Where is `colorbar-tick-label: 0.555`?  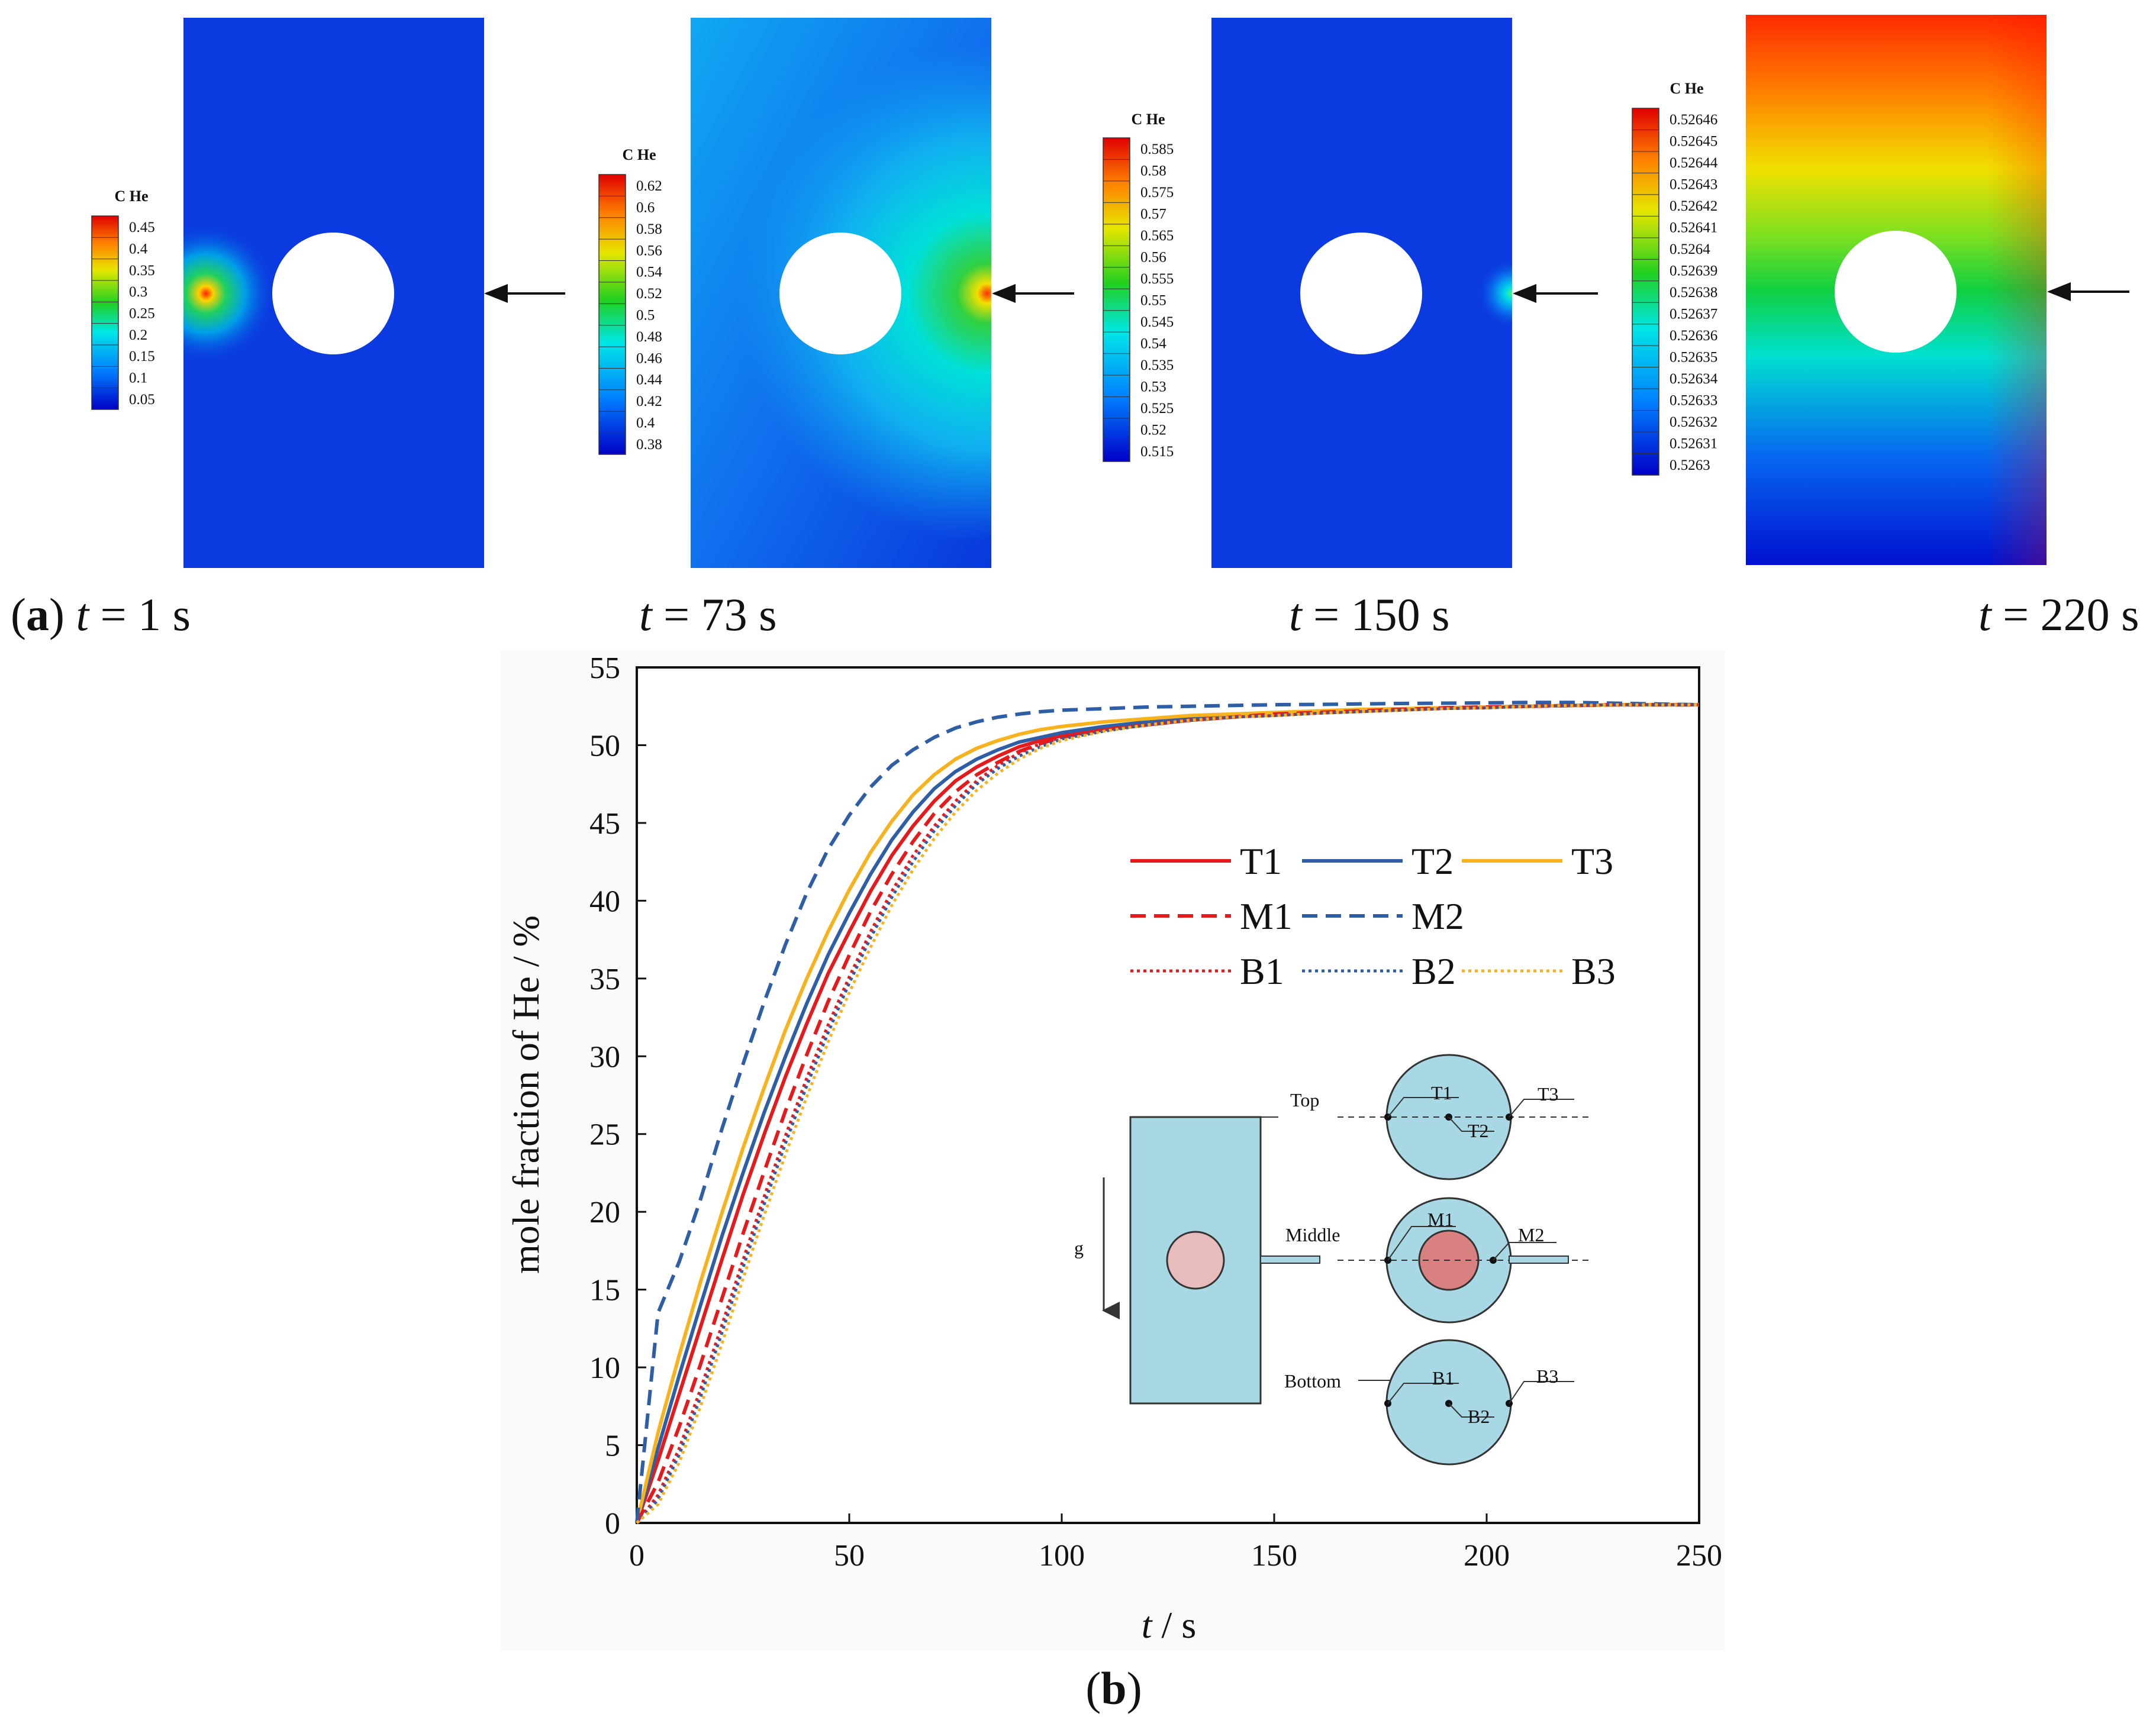
colorbar-tick-label: 0.555 is located at coordinates (1157, 279).